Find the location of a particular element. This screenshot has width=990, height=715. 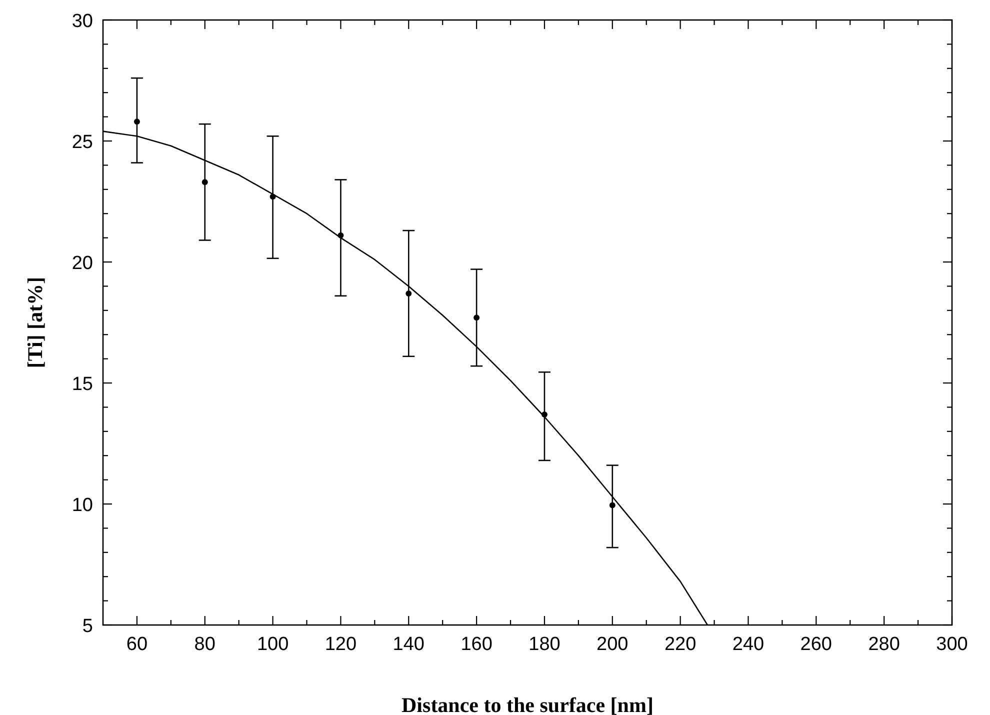

y-tick-label: 25 is located at coordinates (82, 142).